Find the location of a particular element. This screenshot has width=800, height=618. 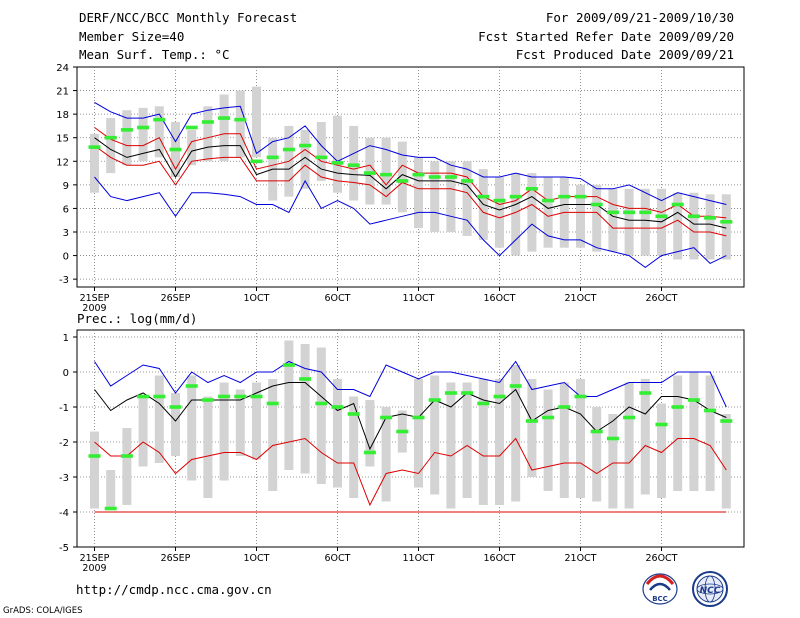

precip-ytick-label: 1 is located at coordinates (66, 338).